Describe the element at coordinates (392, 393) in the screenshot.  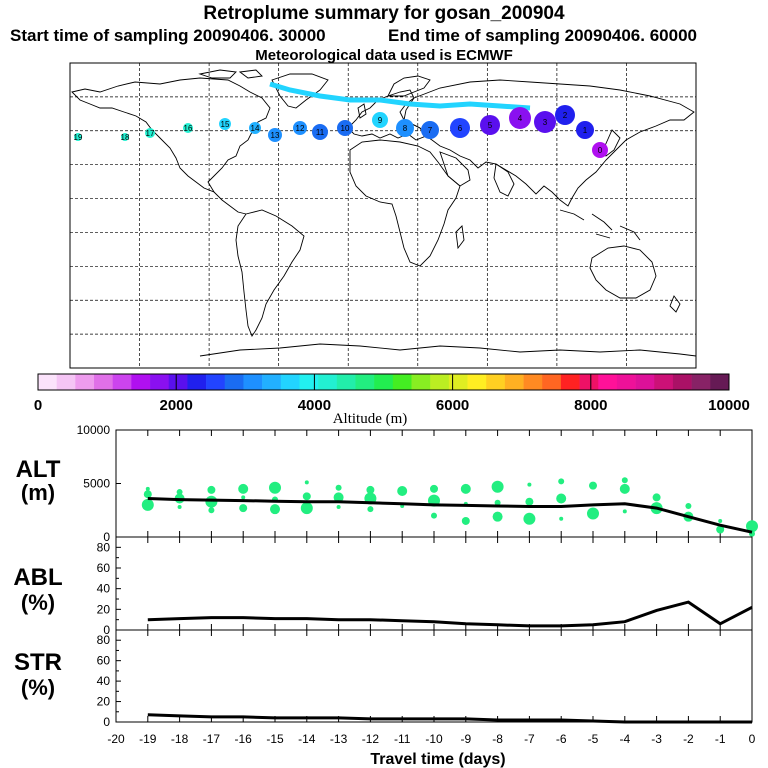
I see `altitude-colorbar: 0 2000 4000 6000 8000 10000` at that location.